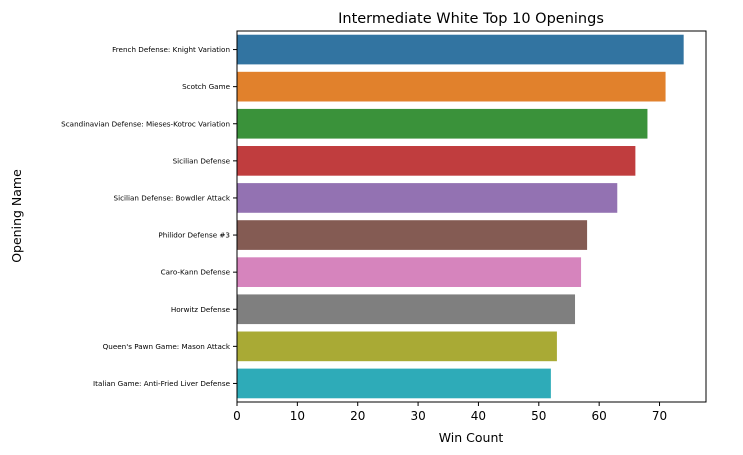  What do you see at coordinates (201, 309) in the screenshot?
I see `y-tick-label: Horwitz Defense` at bounding box center [201, 309].